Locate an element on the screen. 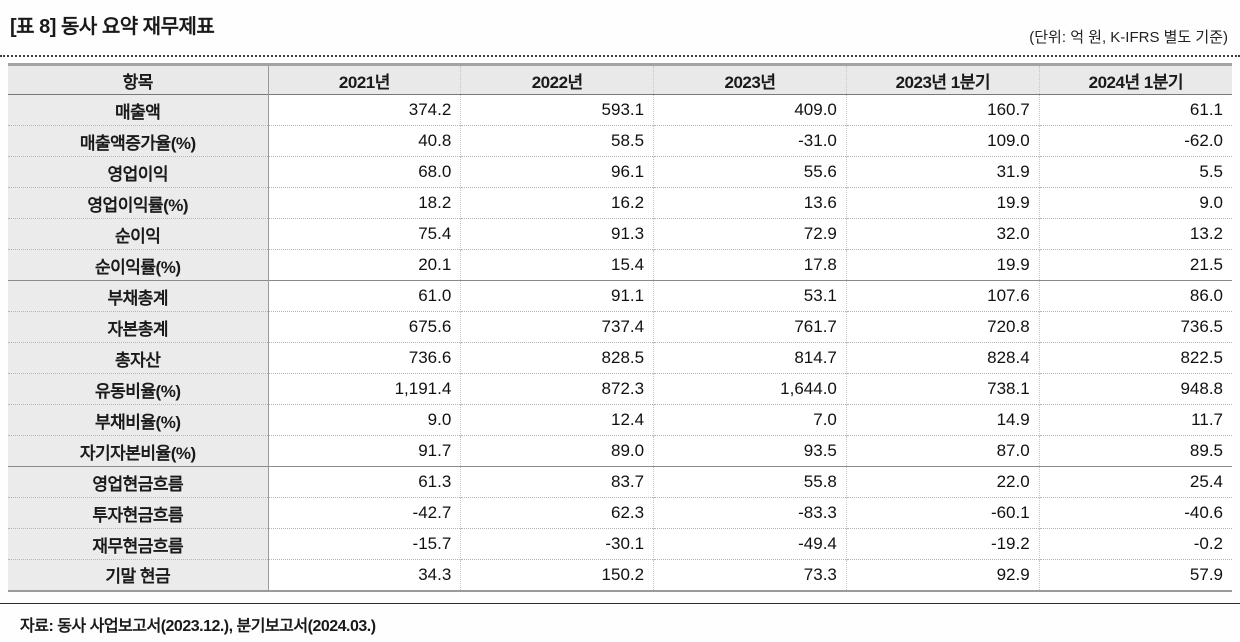 The width and height of the screenshot is (1240, 642). value-cell: 72.9 is located at coordinates (750, 234).